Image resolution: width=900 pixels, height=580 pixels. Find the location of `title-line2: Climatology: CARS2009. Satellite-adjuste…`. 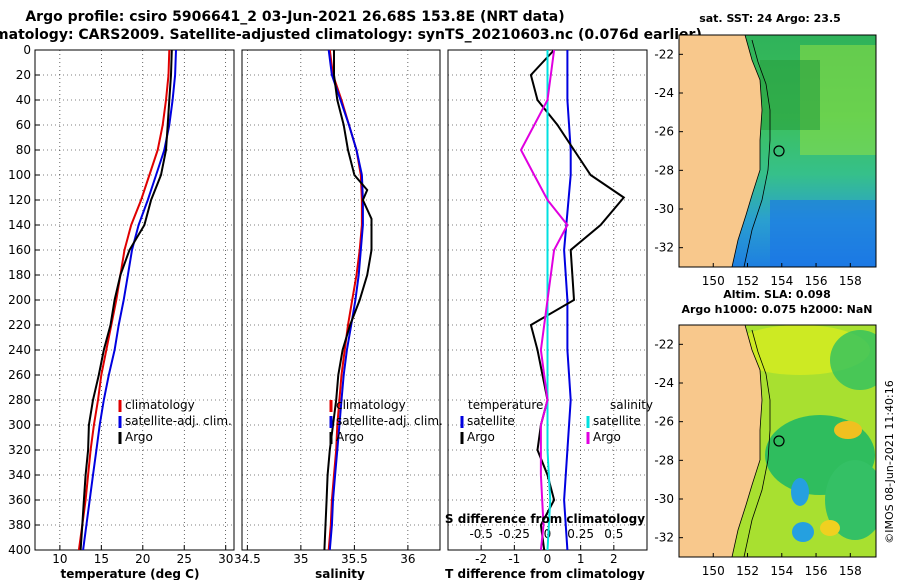

title-line2: Climatology: CARS2009. Satellite-adjuste… is located at coordinates (351, 35).